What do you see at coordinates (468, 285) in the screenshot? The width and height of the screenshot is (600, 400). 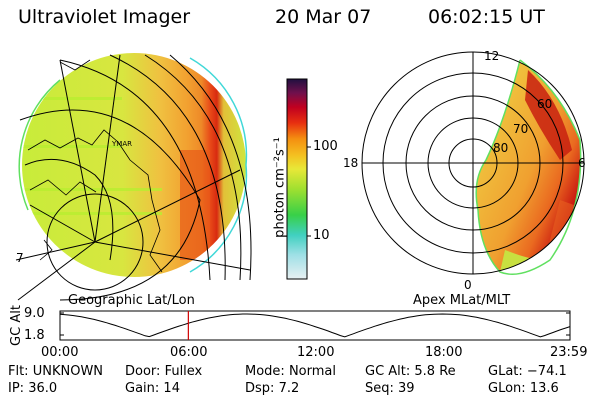 I see `mlt-0-label: 0` at bounding box center [468, 285].